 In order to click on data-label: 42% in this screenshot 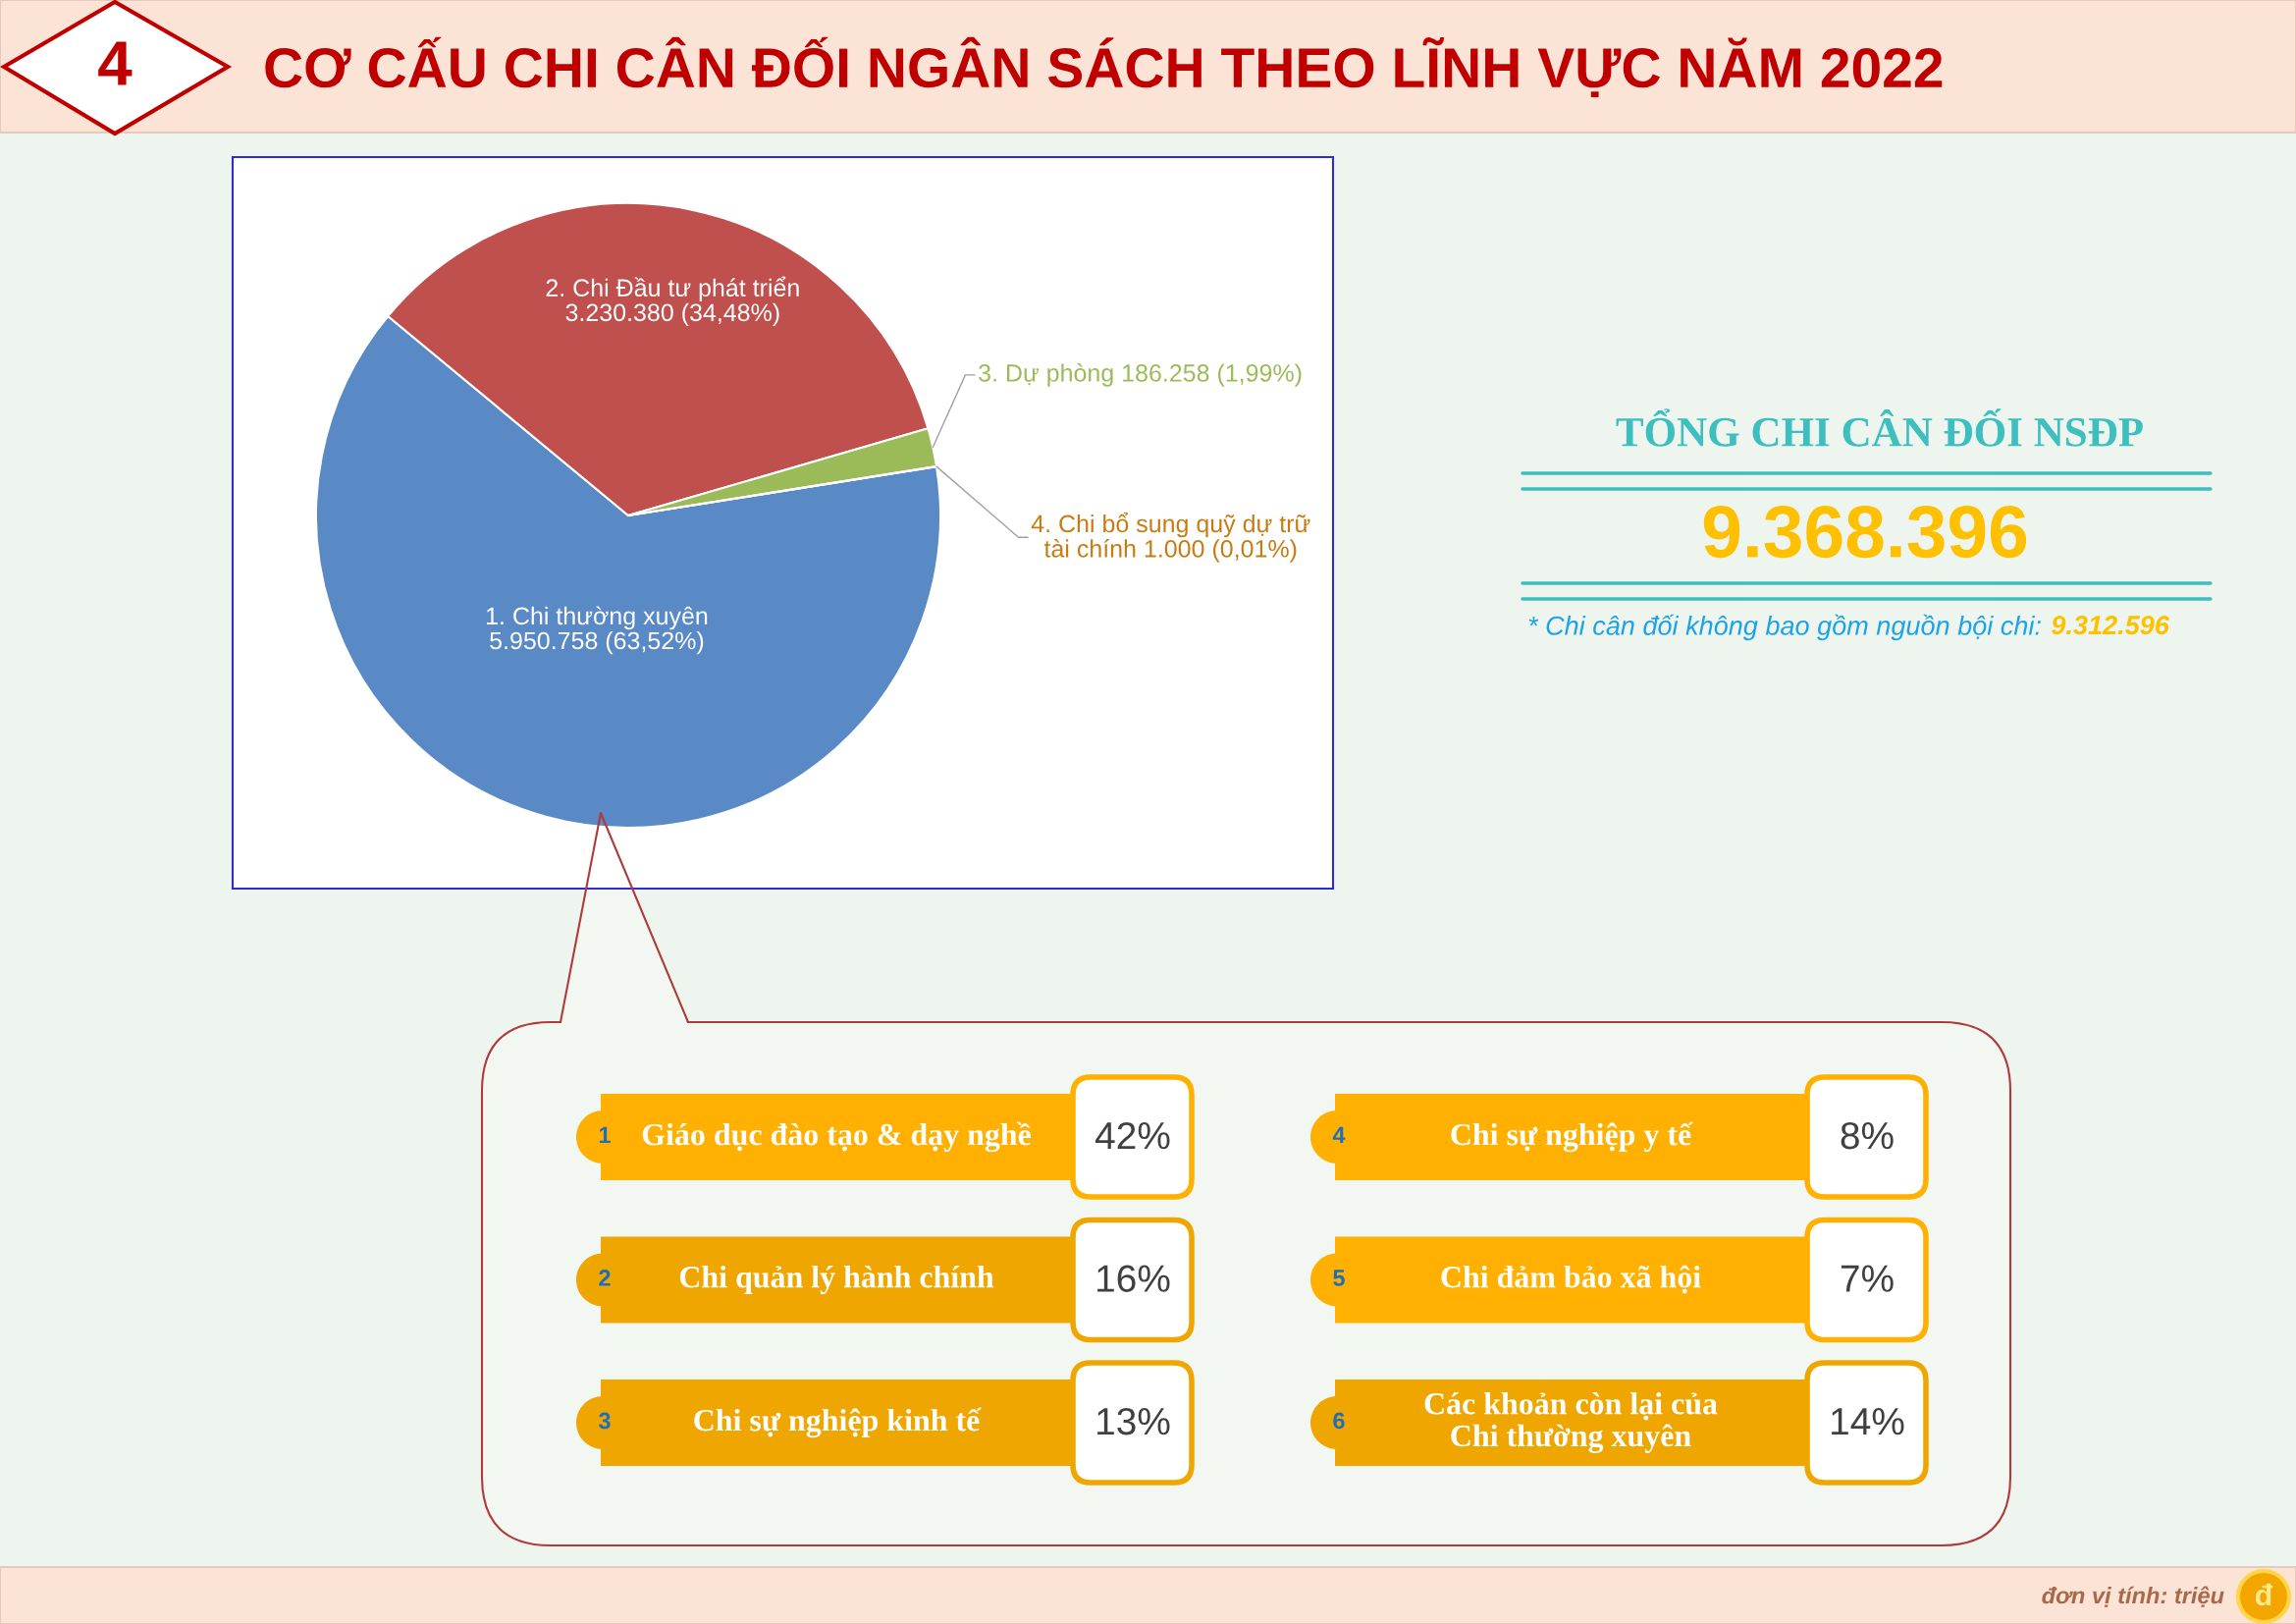, I will do `click(1132, 1135)`.